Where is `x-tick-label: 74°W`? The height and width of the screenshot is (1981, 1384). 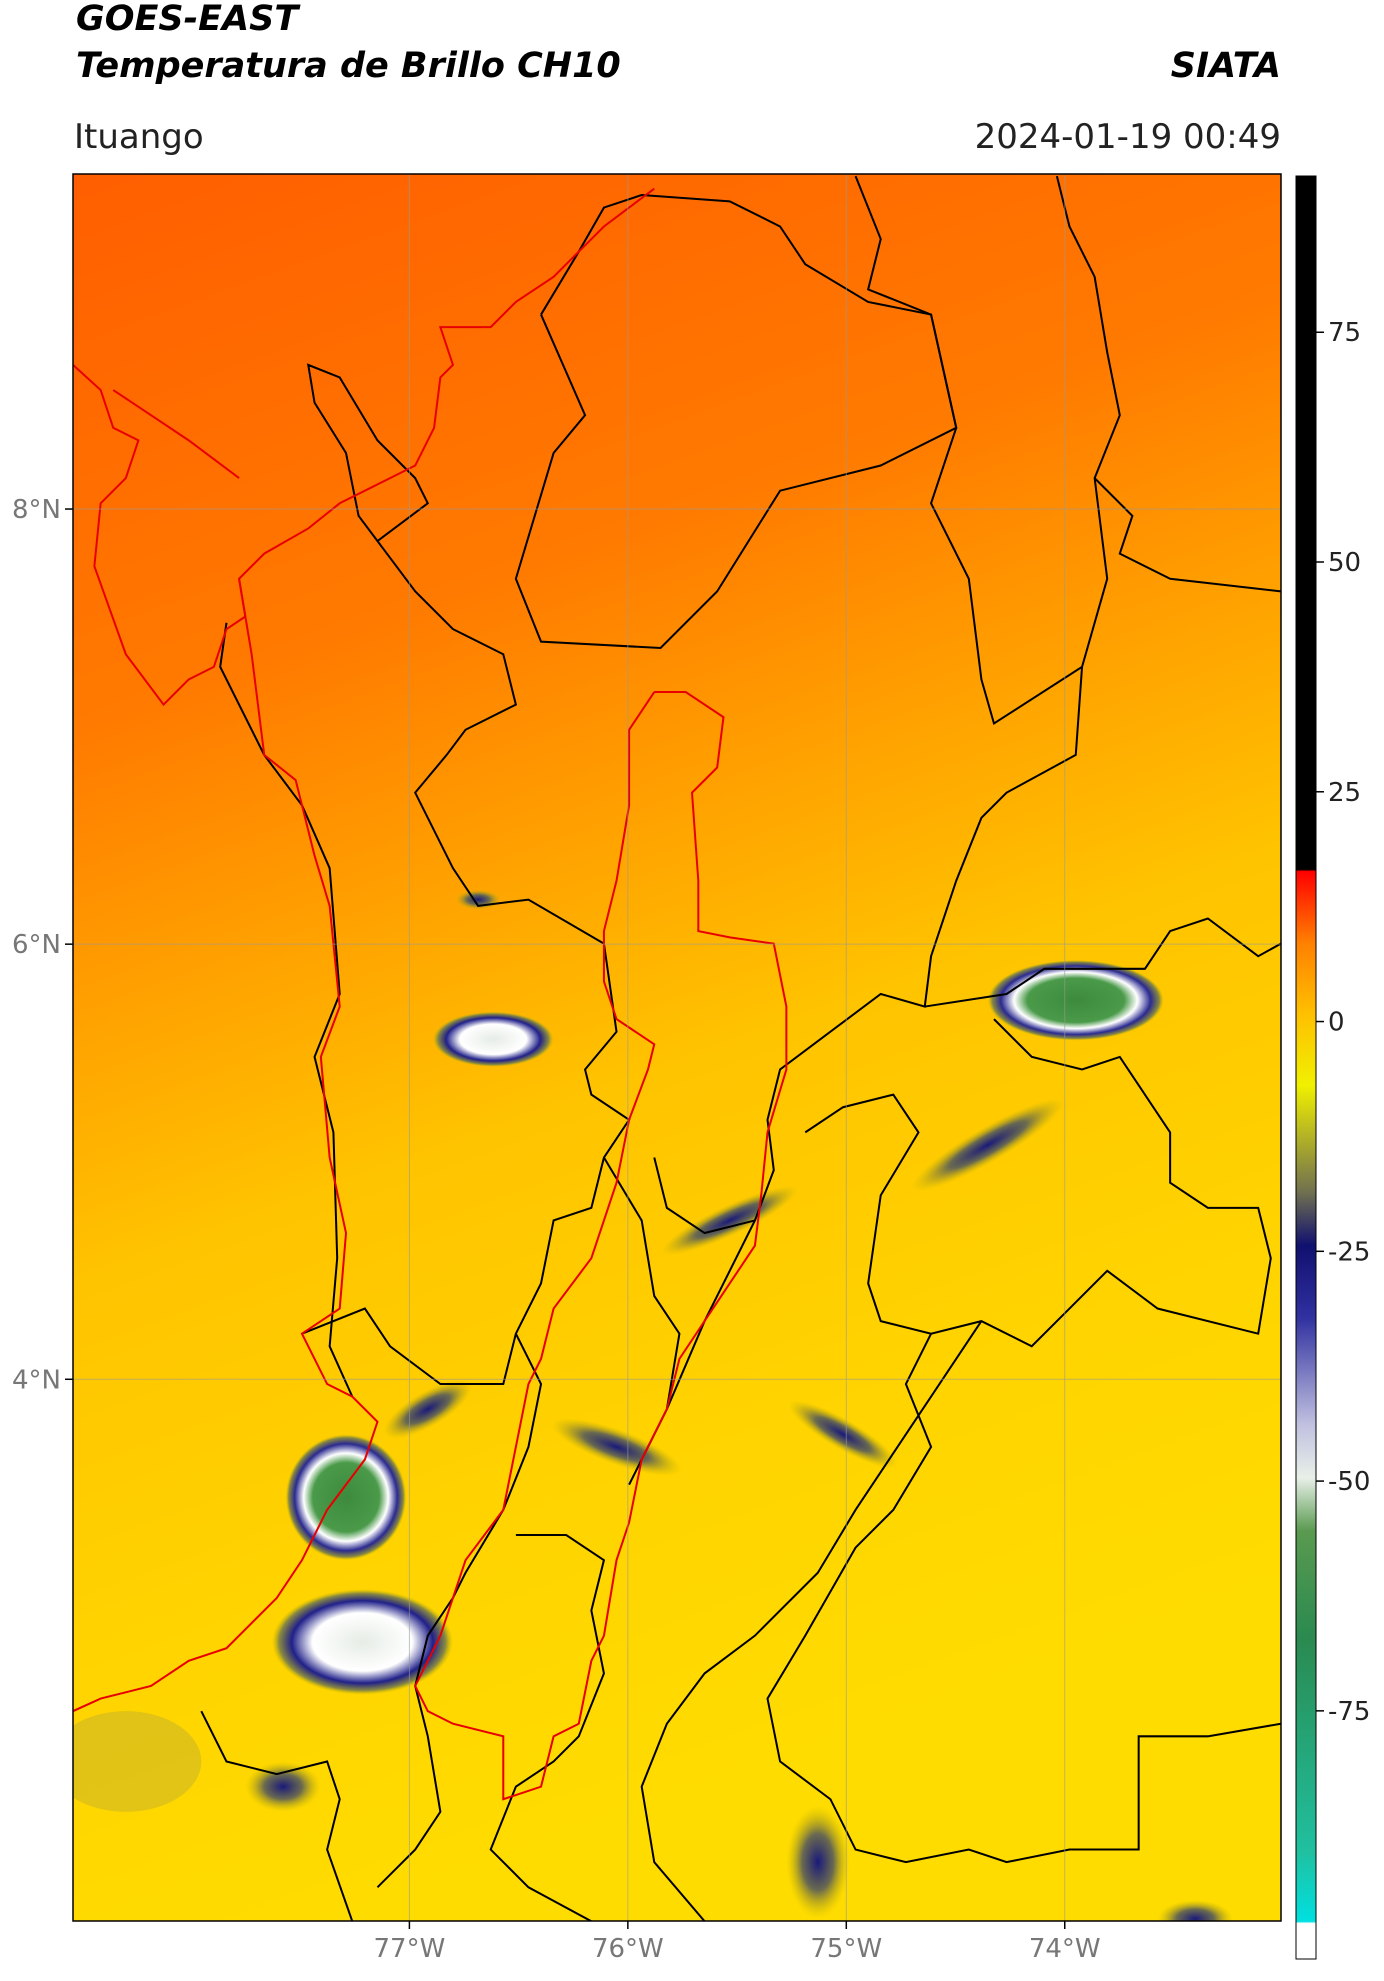
x-tick-label: 74°W is located at coordinates (1065, 1949).